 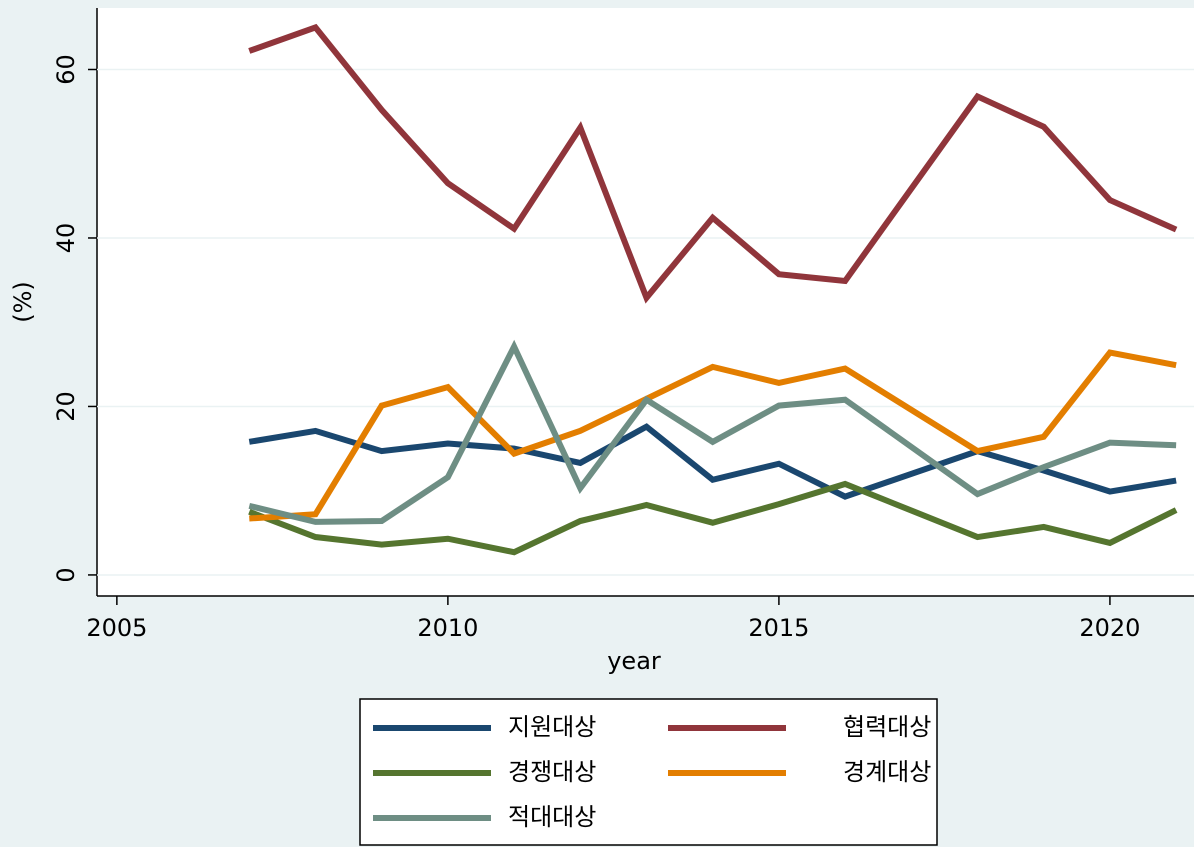 I want to click on legend-label: 지원대상, so click(x=552, y=727).